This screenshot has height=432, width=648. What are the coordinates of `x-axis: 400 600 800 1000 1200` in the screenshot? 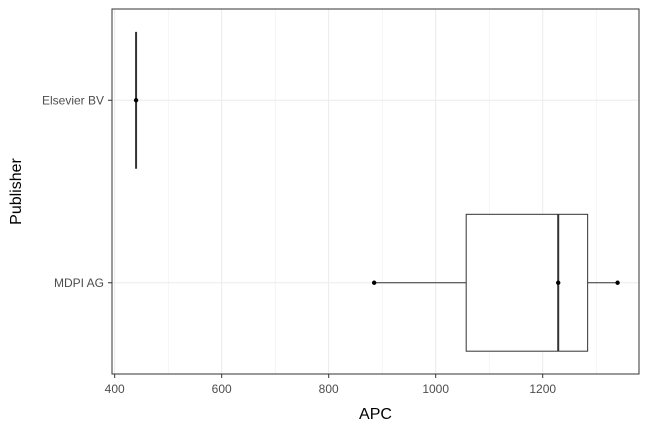 It's located at (330, 385).